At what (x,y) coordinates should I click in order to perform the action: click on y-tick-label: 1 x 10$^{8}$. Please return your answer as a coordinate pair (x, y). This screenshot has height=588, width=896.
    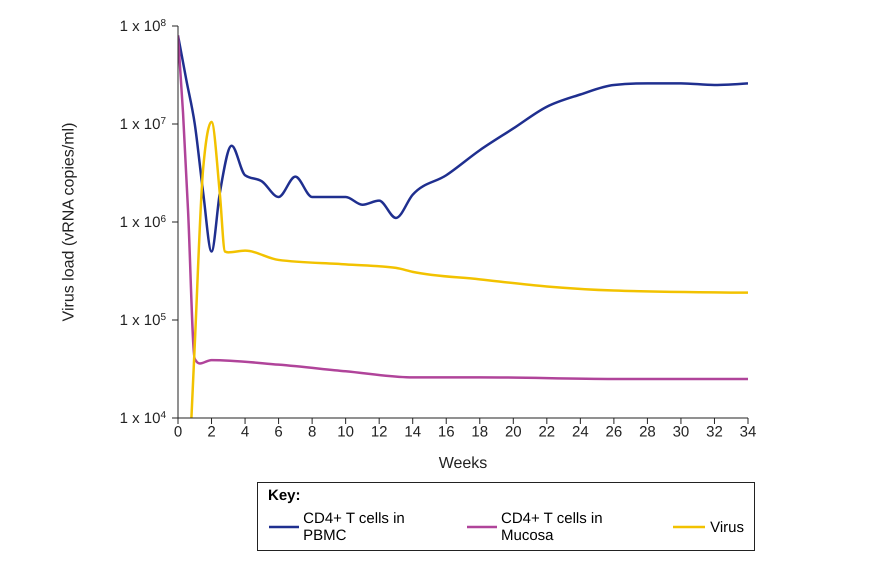
    Looking at the image, I should click on (143, 26).